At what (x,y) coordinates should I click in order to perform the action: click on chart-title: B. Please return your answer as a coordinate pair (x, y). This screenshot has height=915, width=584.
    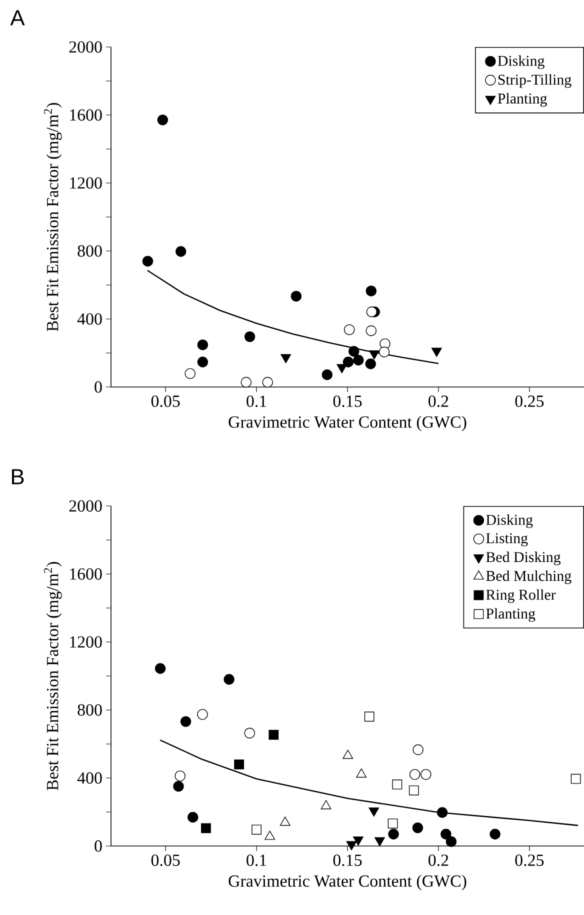
    Looking at the image, I should click on (18, 476).